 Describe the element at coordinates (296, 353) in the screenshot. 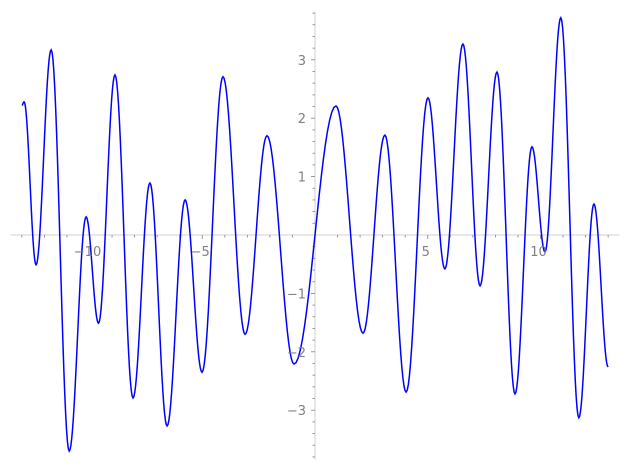

I see `y-tick-label: −2` at that location.